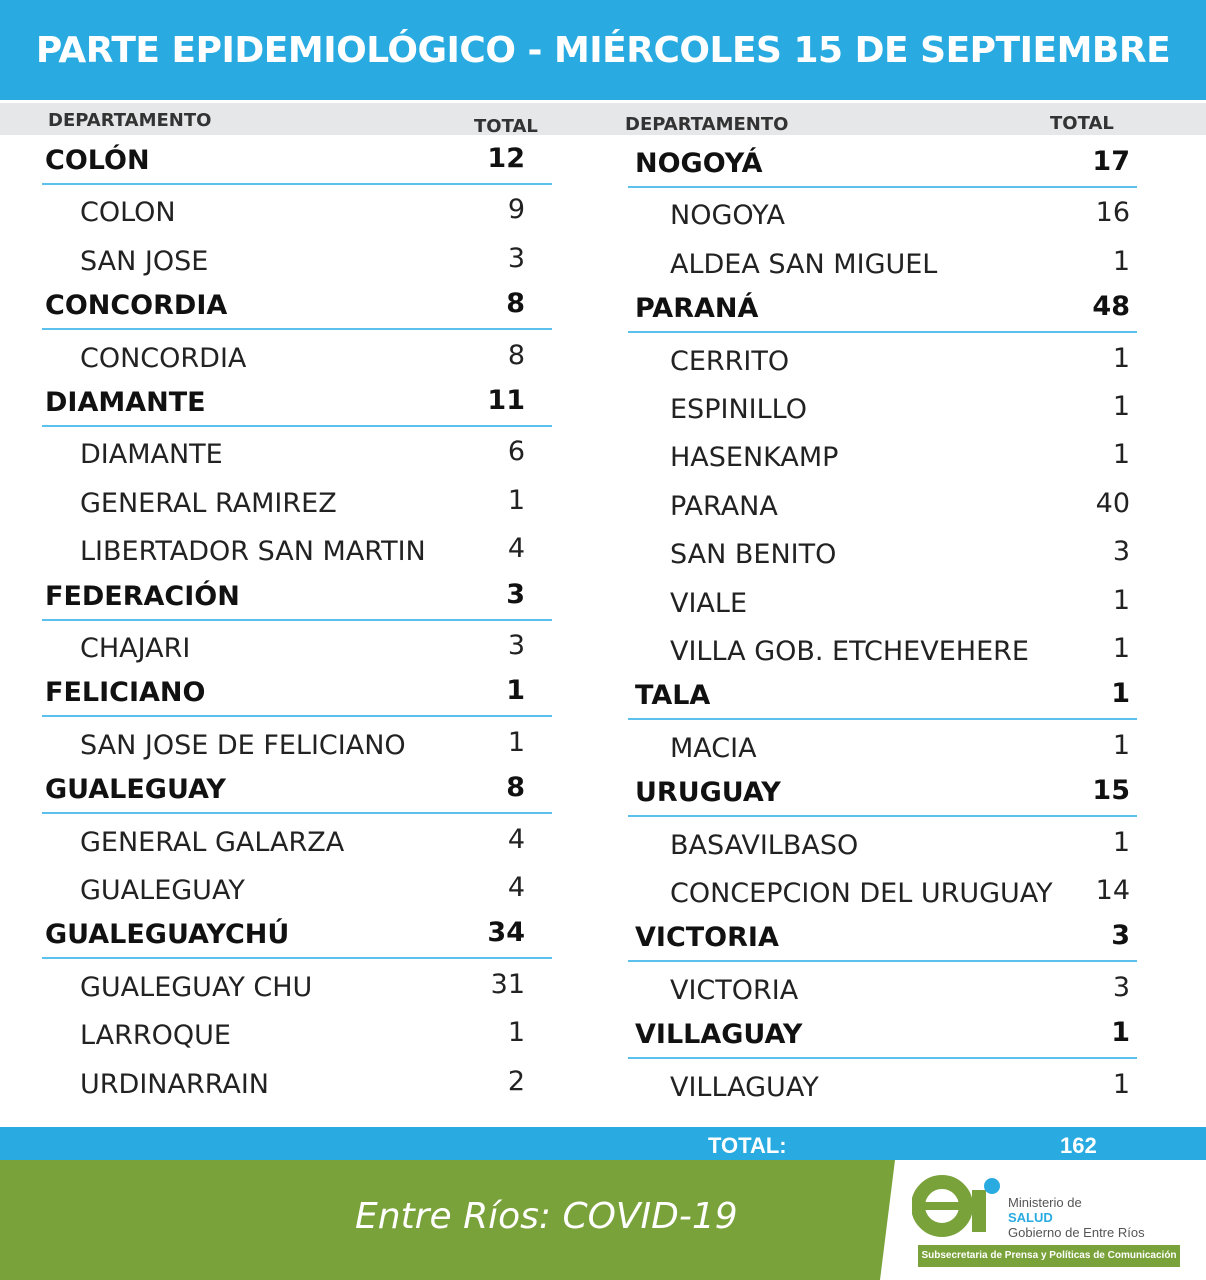 The height and width of the screenshot is (1280, 1206). Describe the element at coordinates (97, 160) in the screenshot. I see `department-name: COLÓN` at that location.